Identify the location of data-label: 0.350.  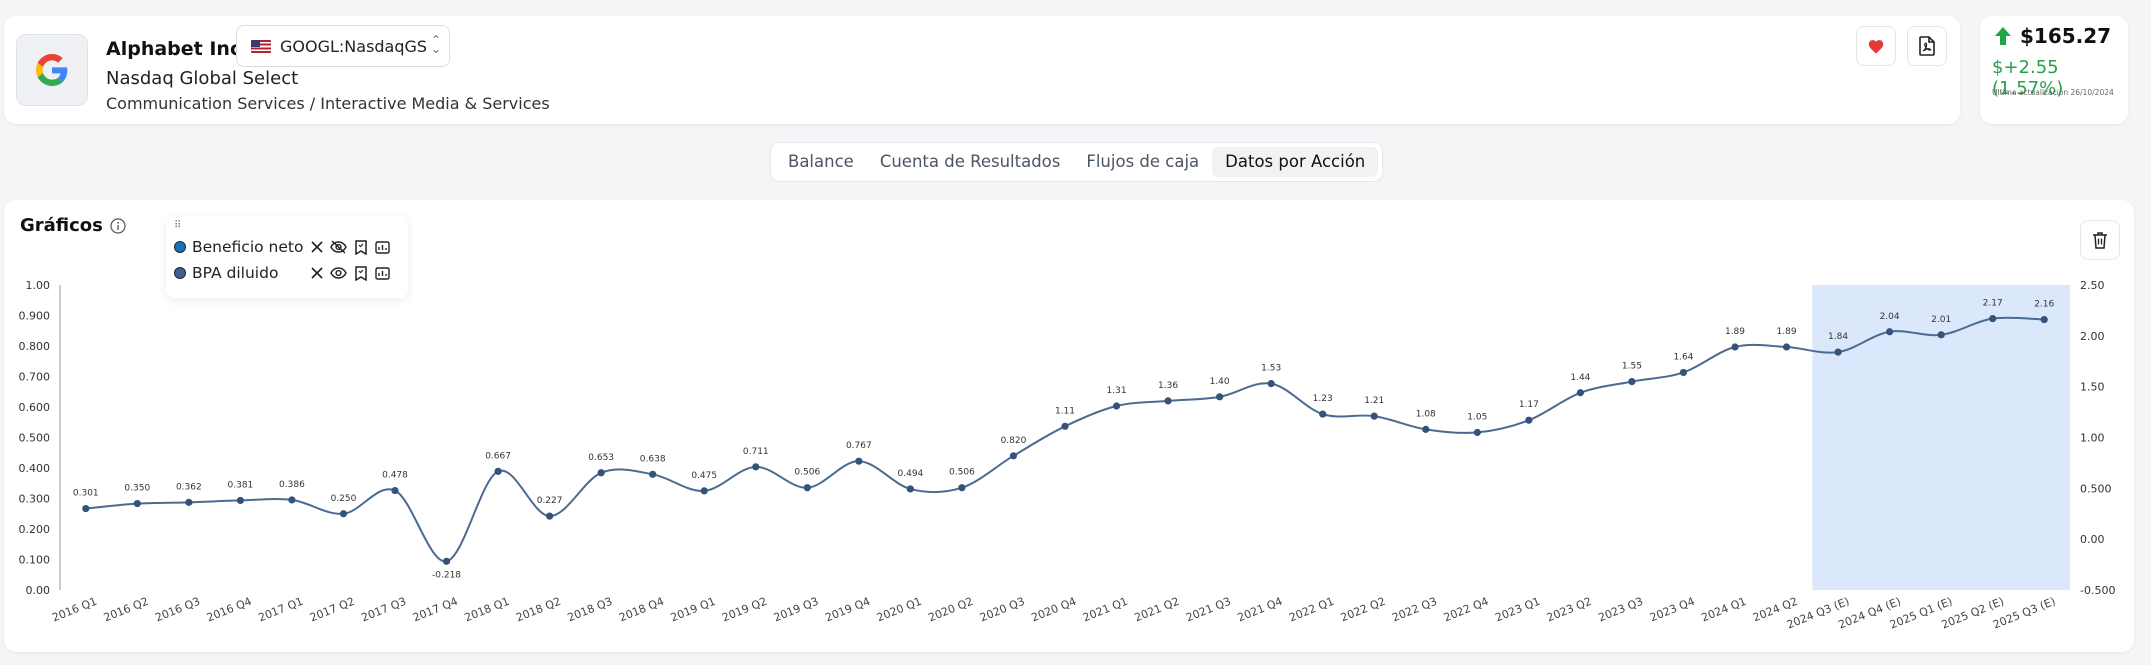
(137, 489).